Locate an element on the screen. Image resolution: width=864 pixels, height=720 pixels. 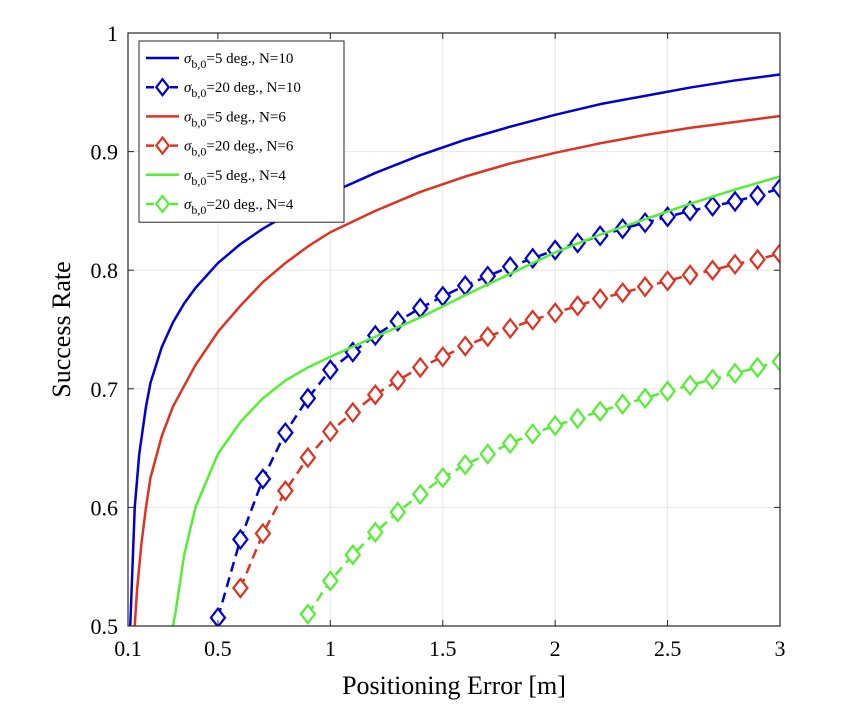
legend-label: σb,0=5 deg., N=4 is located at coordinates (235, 178).